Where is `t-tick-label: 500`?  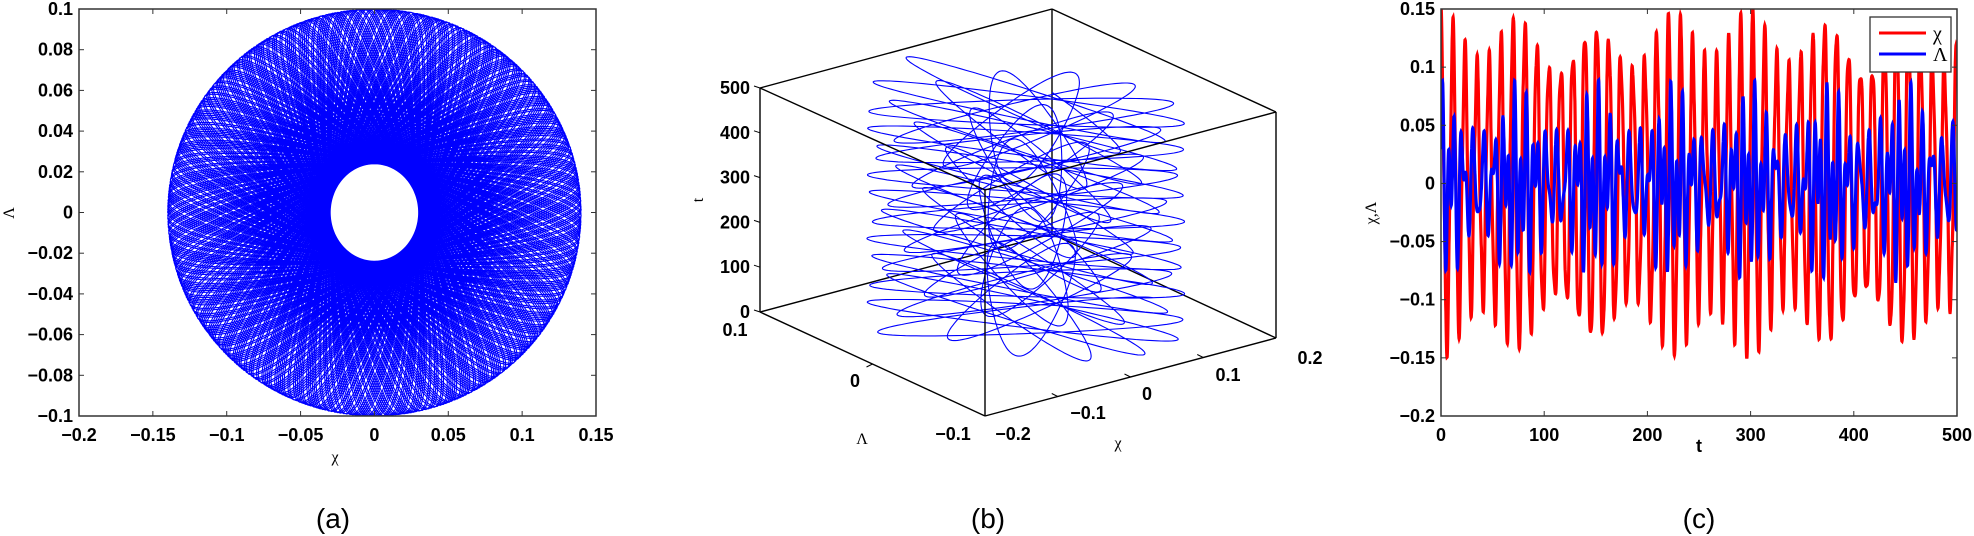
t-tick-label: 500 is located at coordinates (735, 88).